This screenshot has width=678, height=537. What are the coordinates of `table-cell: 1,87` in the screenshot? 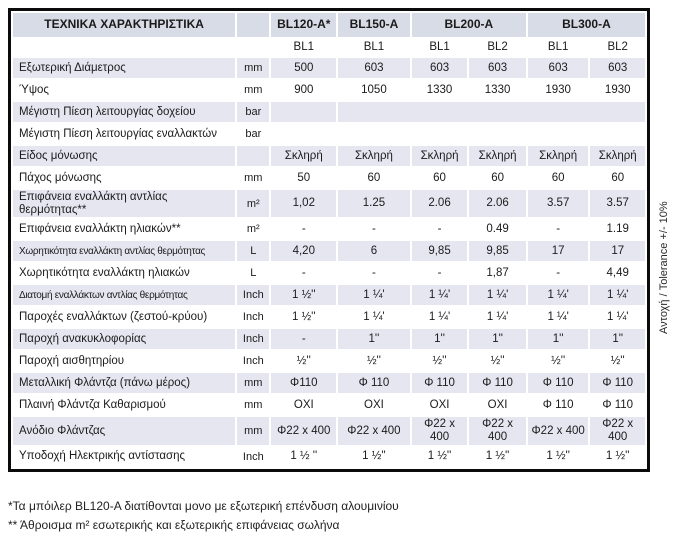 It's located at (497, 272).